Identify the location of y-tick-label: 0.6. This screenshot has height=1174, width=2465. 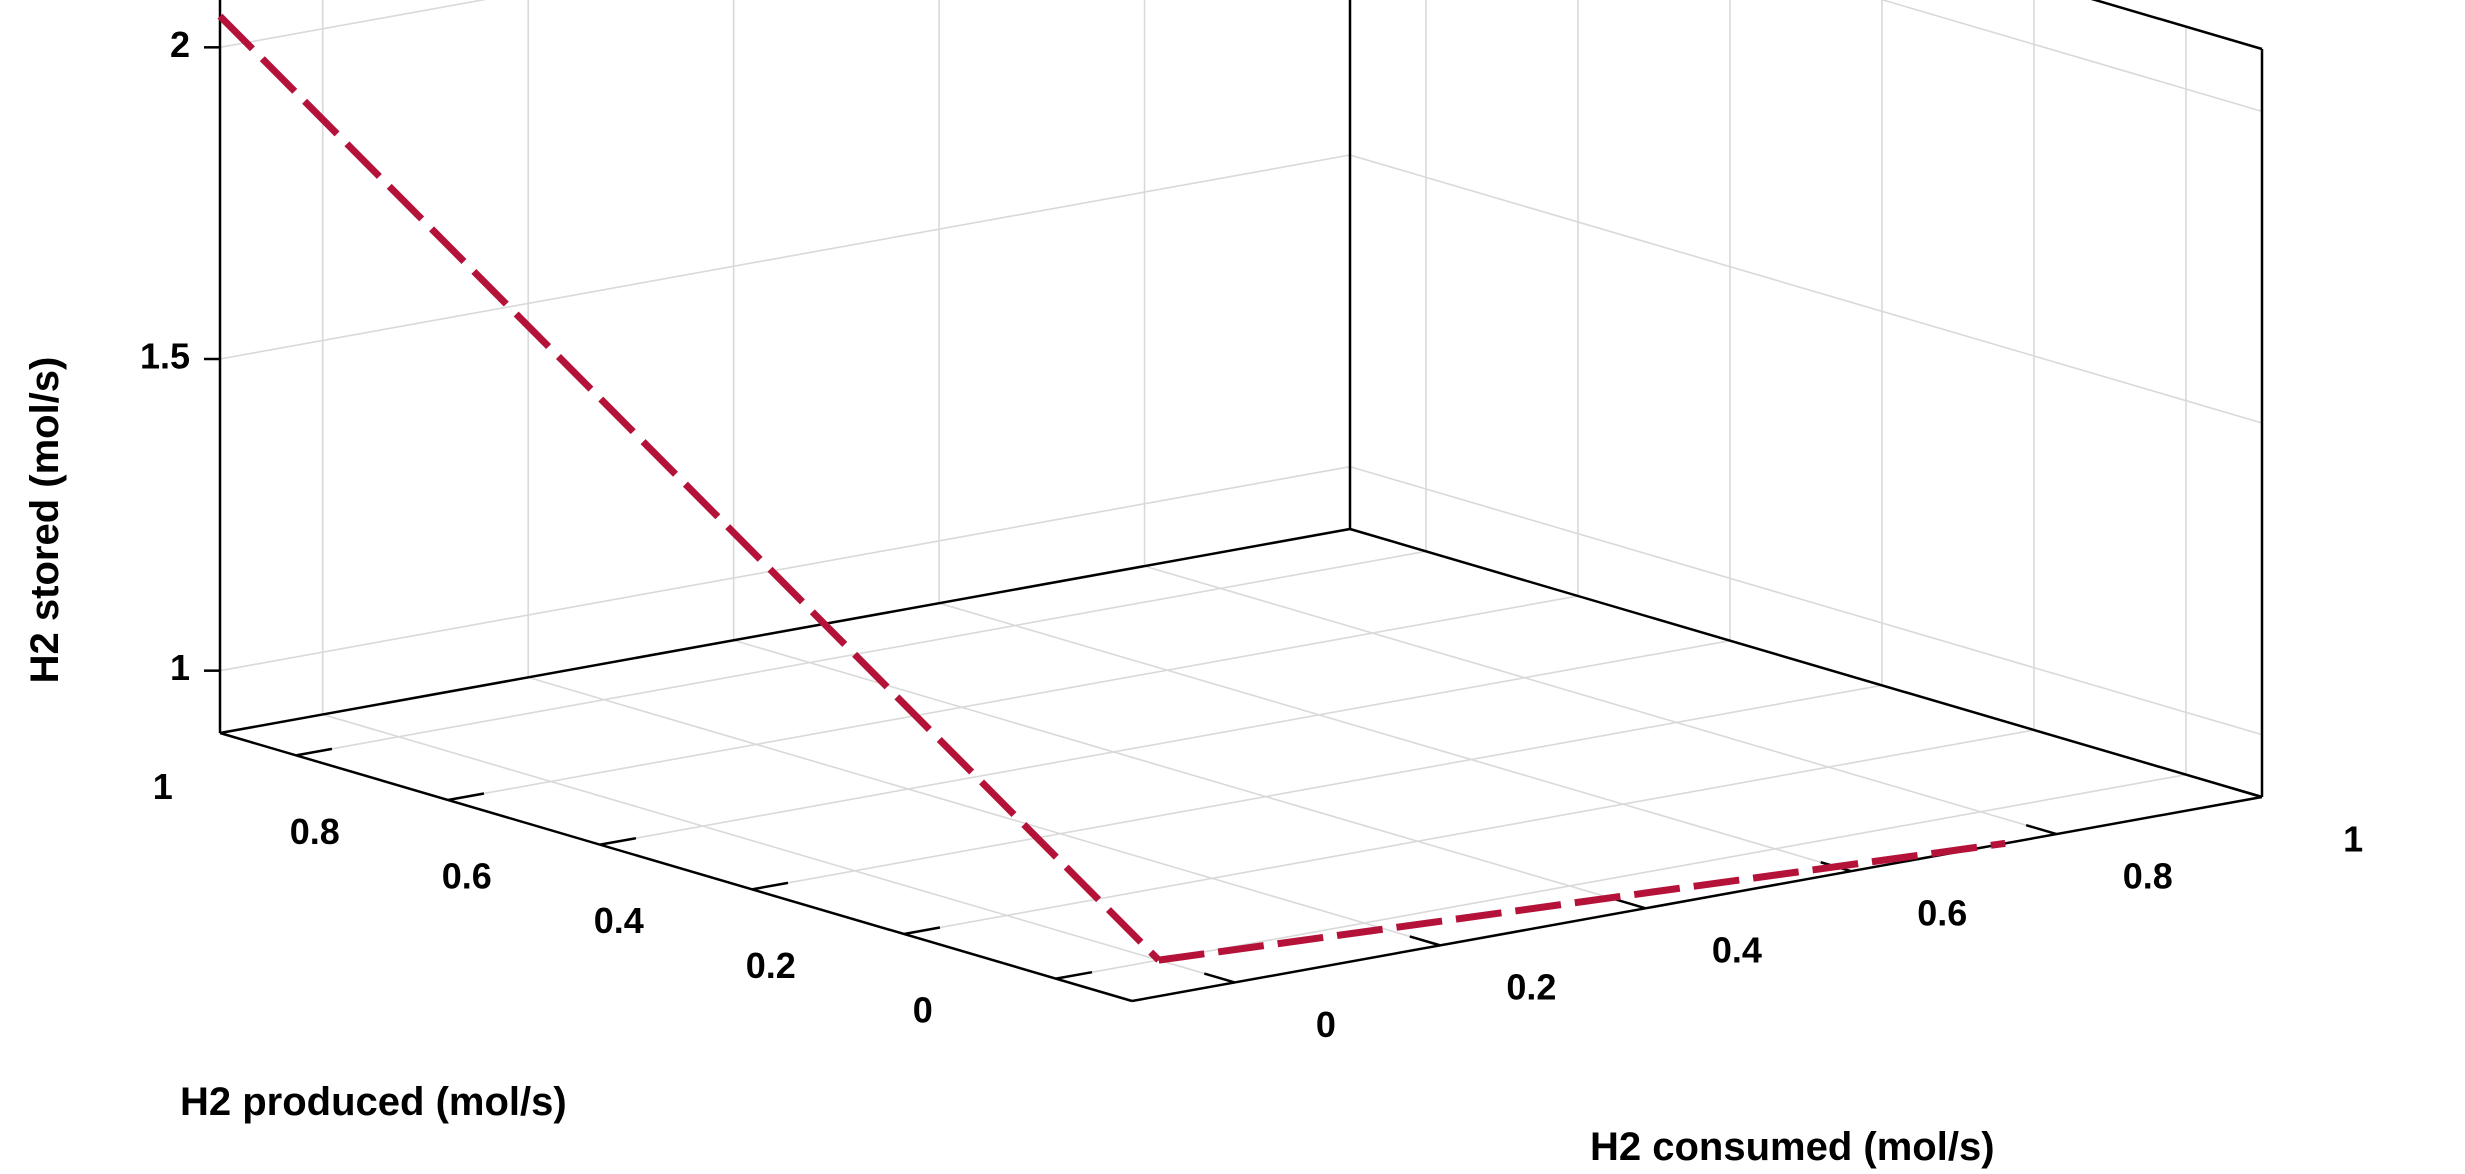
(1942, 912).